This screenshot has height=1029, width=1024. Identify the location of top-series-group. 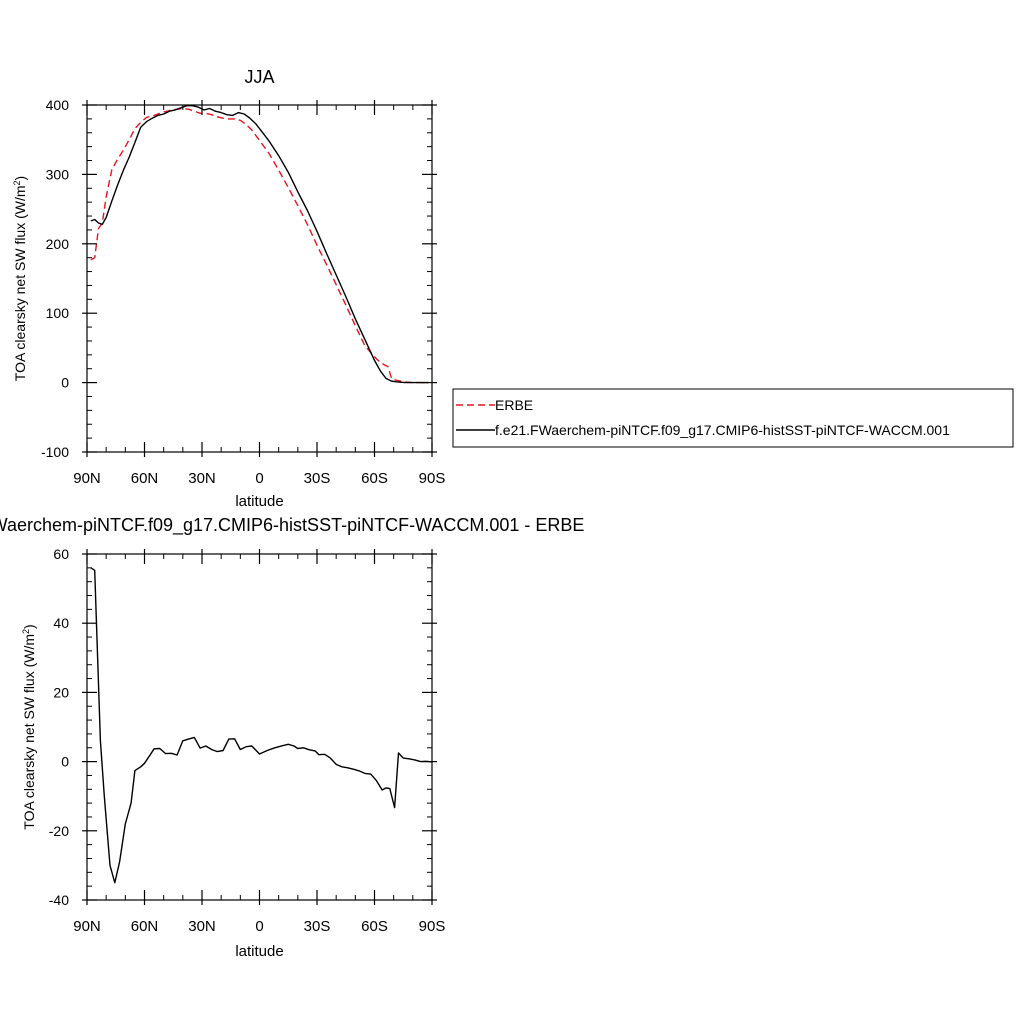
(259, 244).